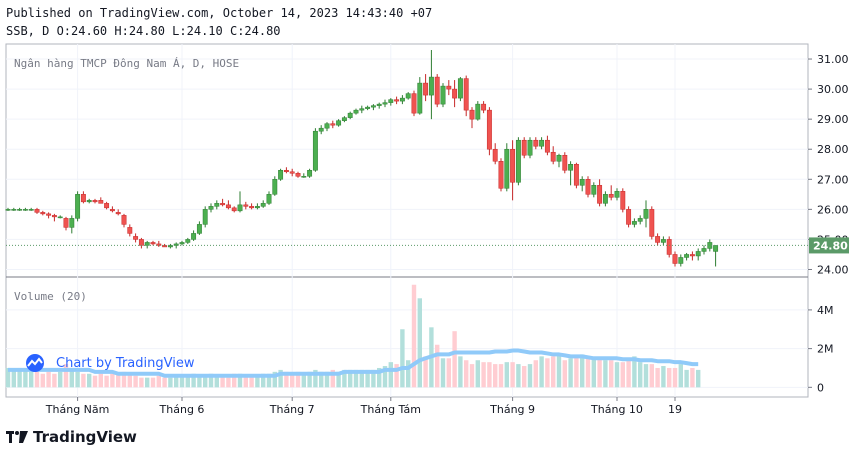 Image resolution: width=856 pixels, height=457 pixels. What do you see at coordinates (71, 437) in the screenshot?
I see `tradingview-logo: TradingView` at bounding box center [71, 437].